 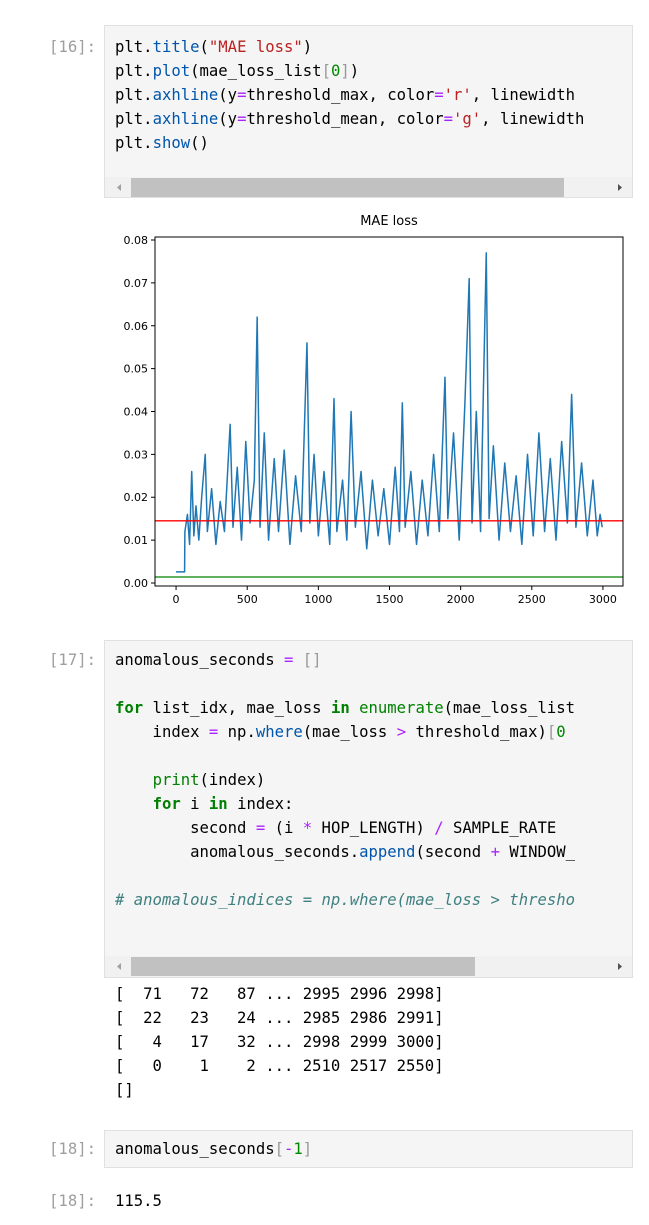 I want to click on code-token: threshold_max), so click(x=476, y=732).